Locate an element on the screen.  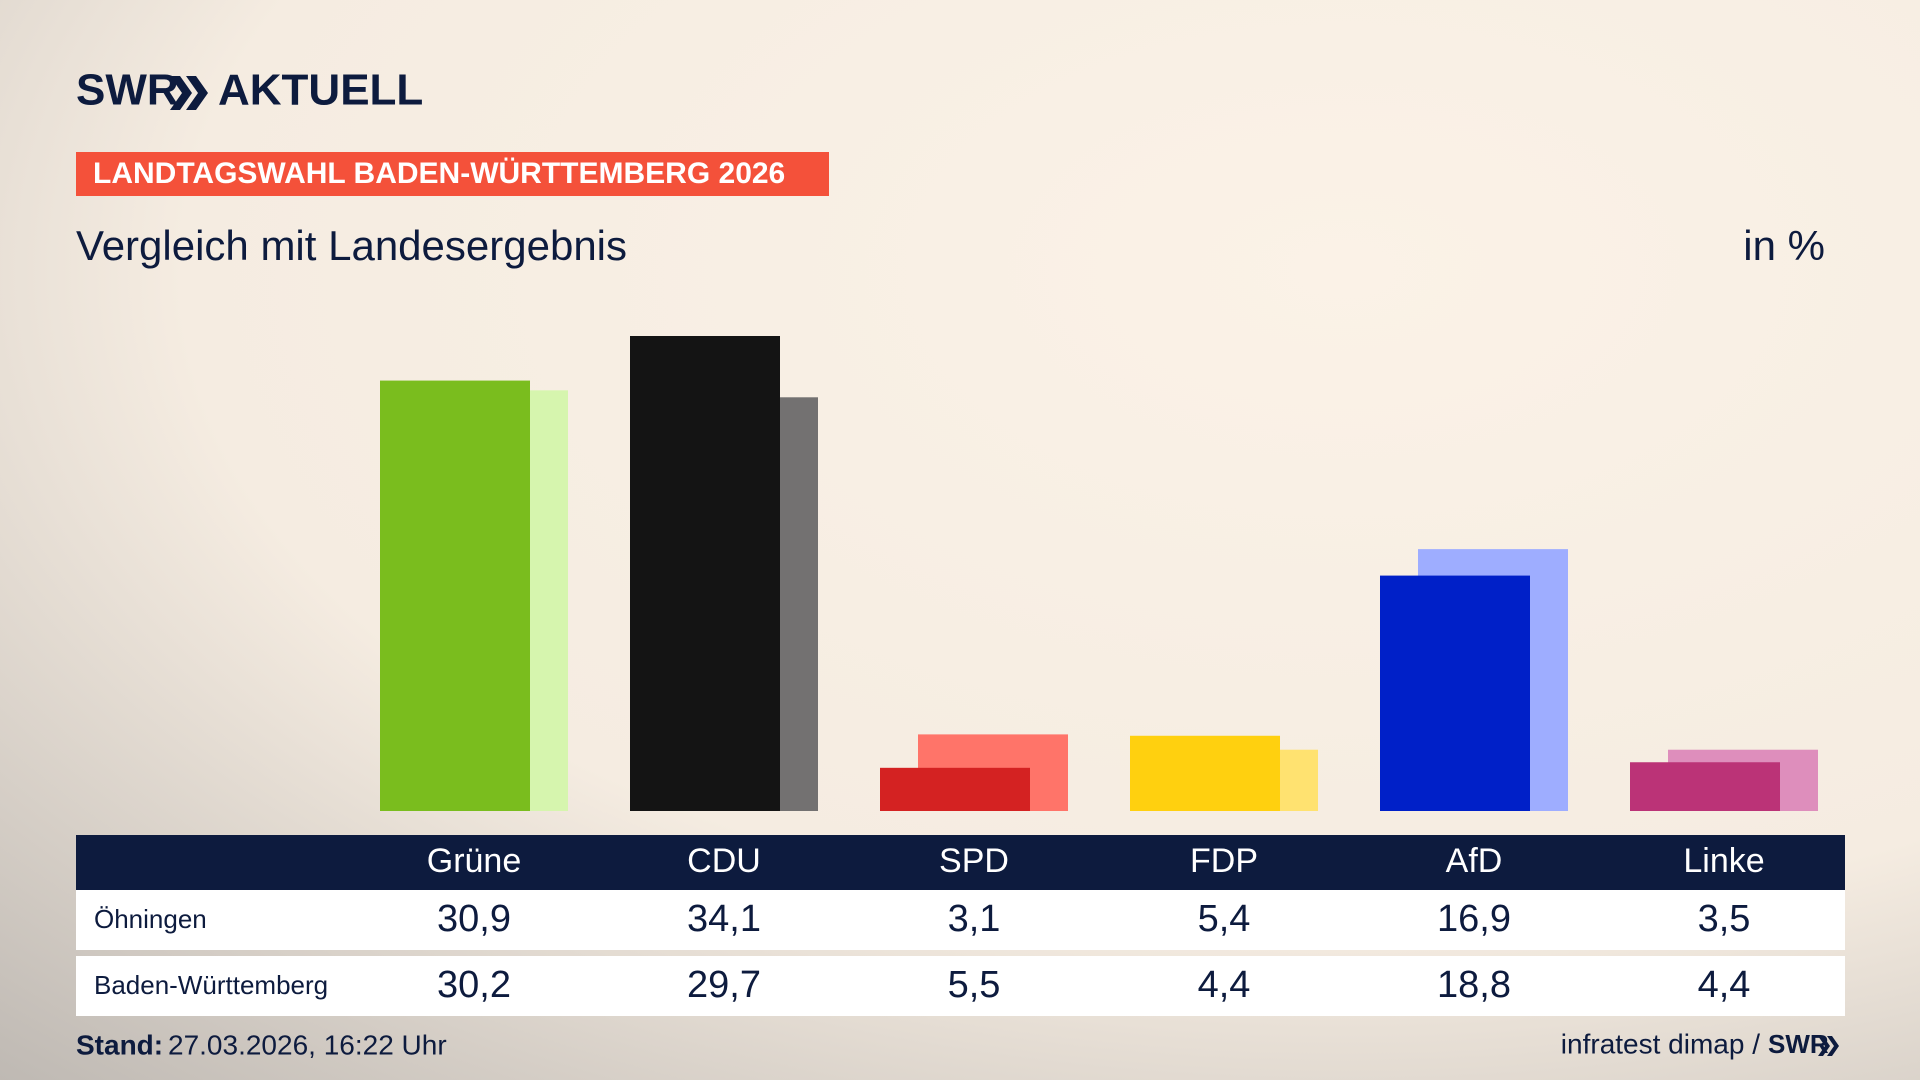
column-header: Grüne is located at coordinates (474, 861).